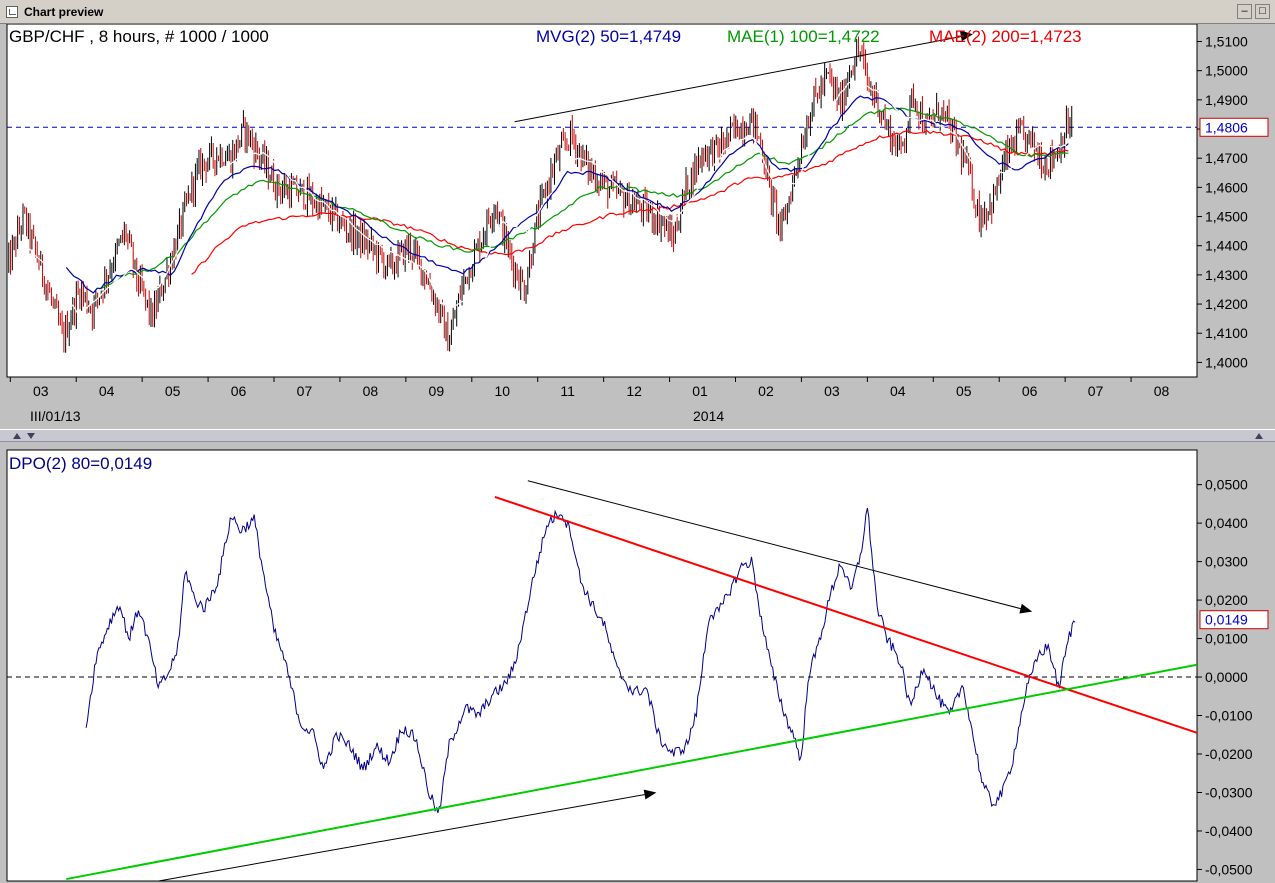  What do you see at coordinates (1229, 754) in the screenshot?
I see `dpo-ytick-label: -0,0200` at bounding box center [1229, 754].